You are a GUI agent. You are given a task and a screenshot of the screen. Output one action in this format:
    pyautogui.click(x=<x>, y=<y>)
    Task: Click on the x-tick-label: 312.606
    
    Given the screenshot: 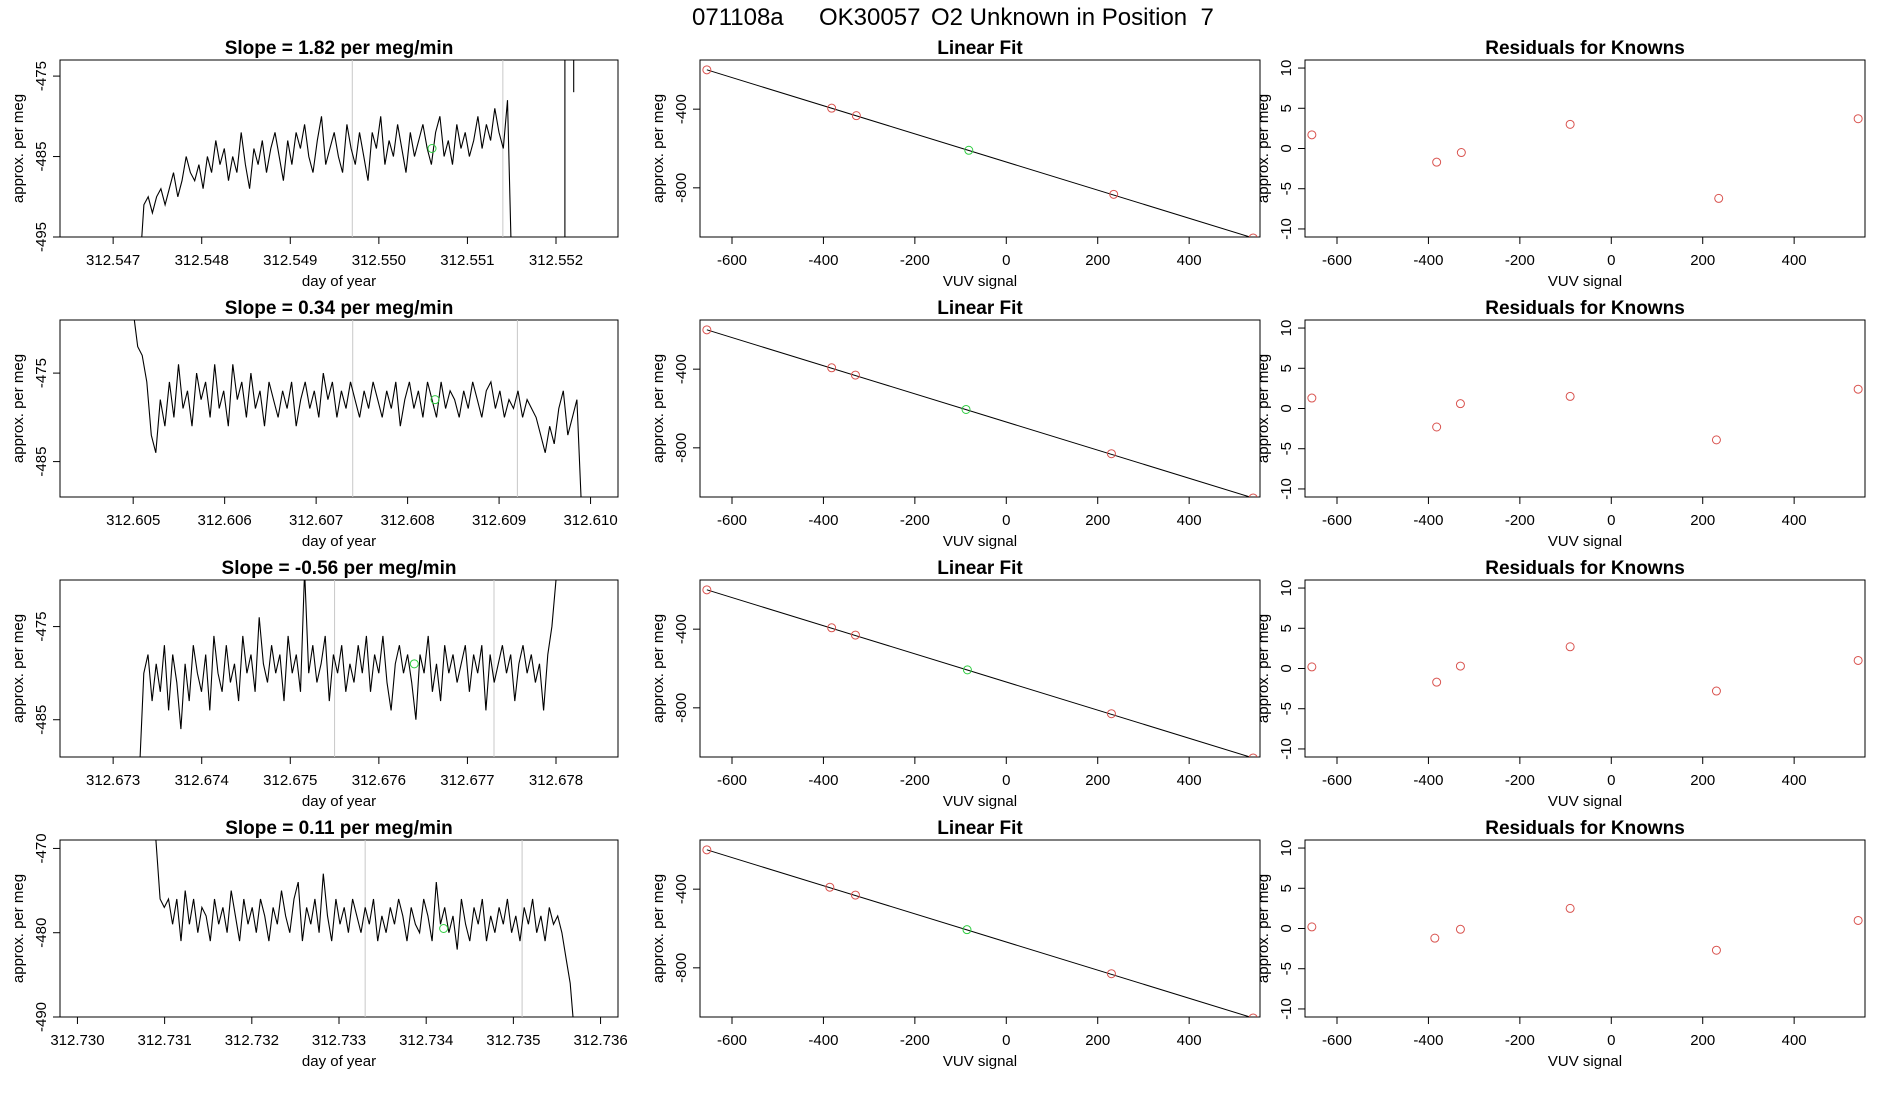 What is the action you would take?
    pyautogui.click(x=225, y=520)
    